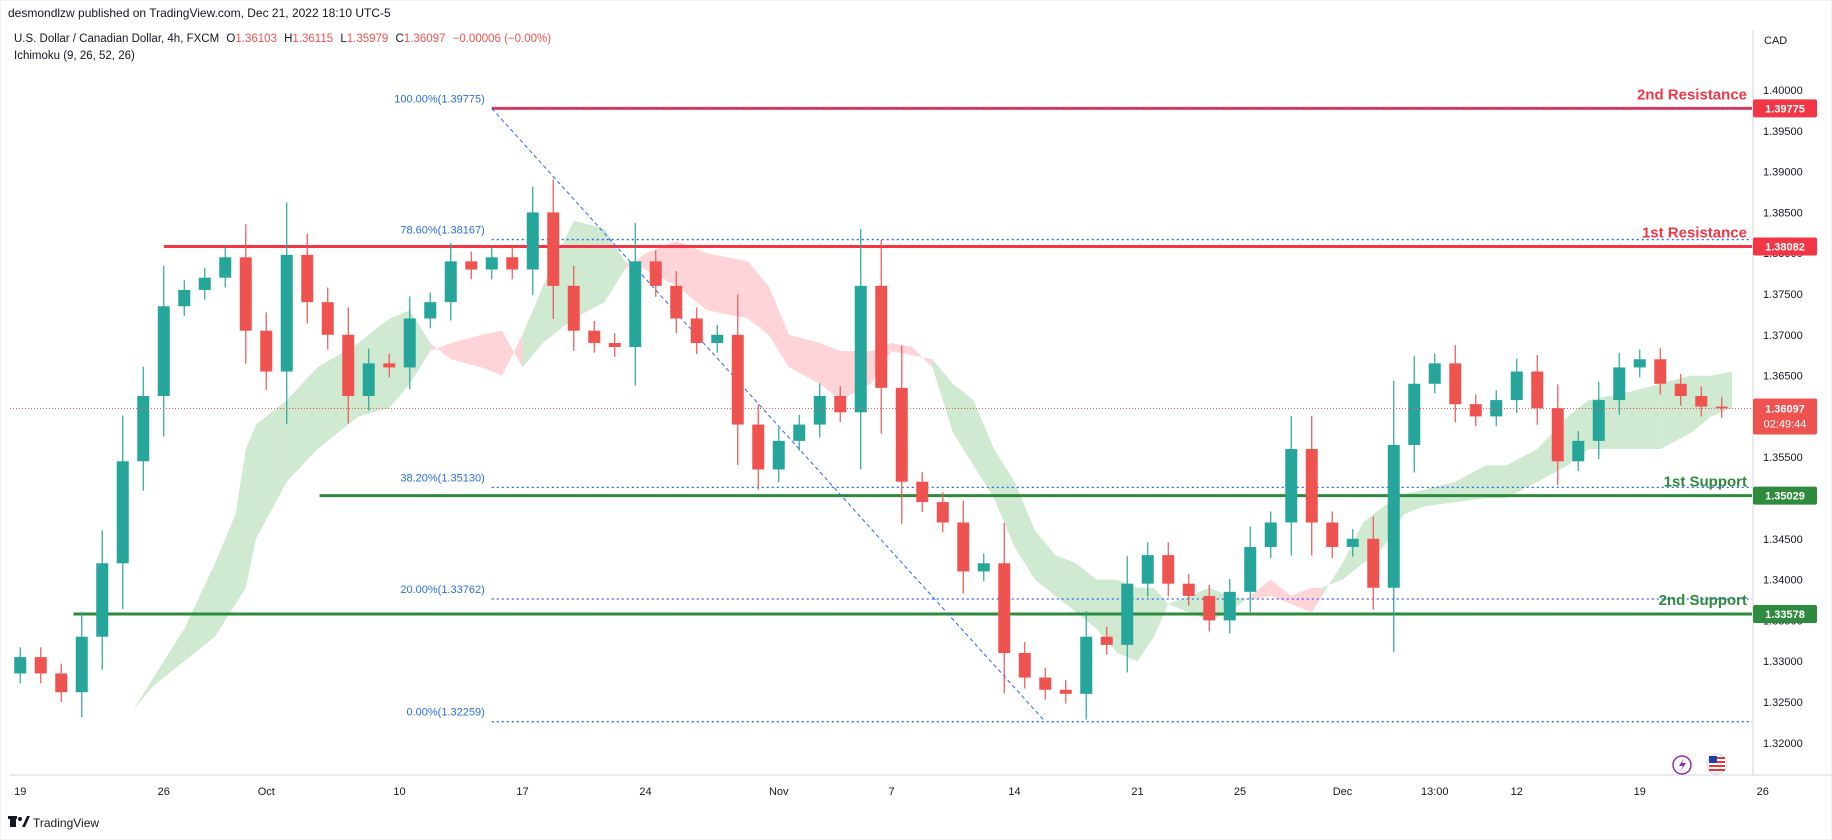 The height and width of the screenshot is (840, 1832). I want to click on x-tick-label: 17, so click(522, 792).